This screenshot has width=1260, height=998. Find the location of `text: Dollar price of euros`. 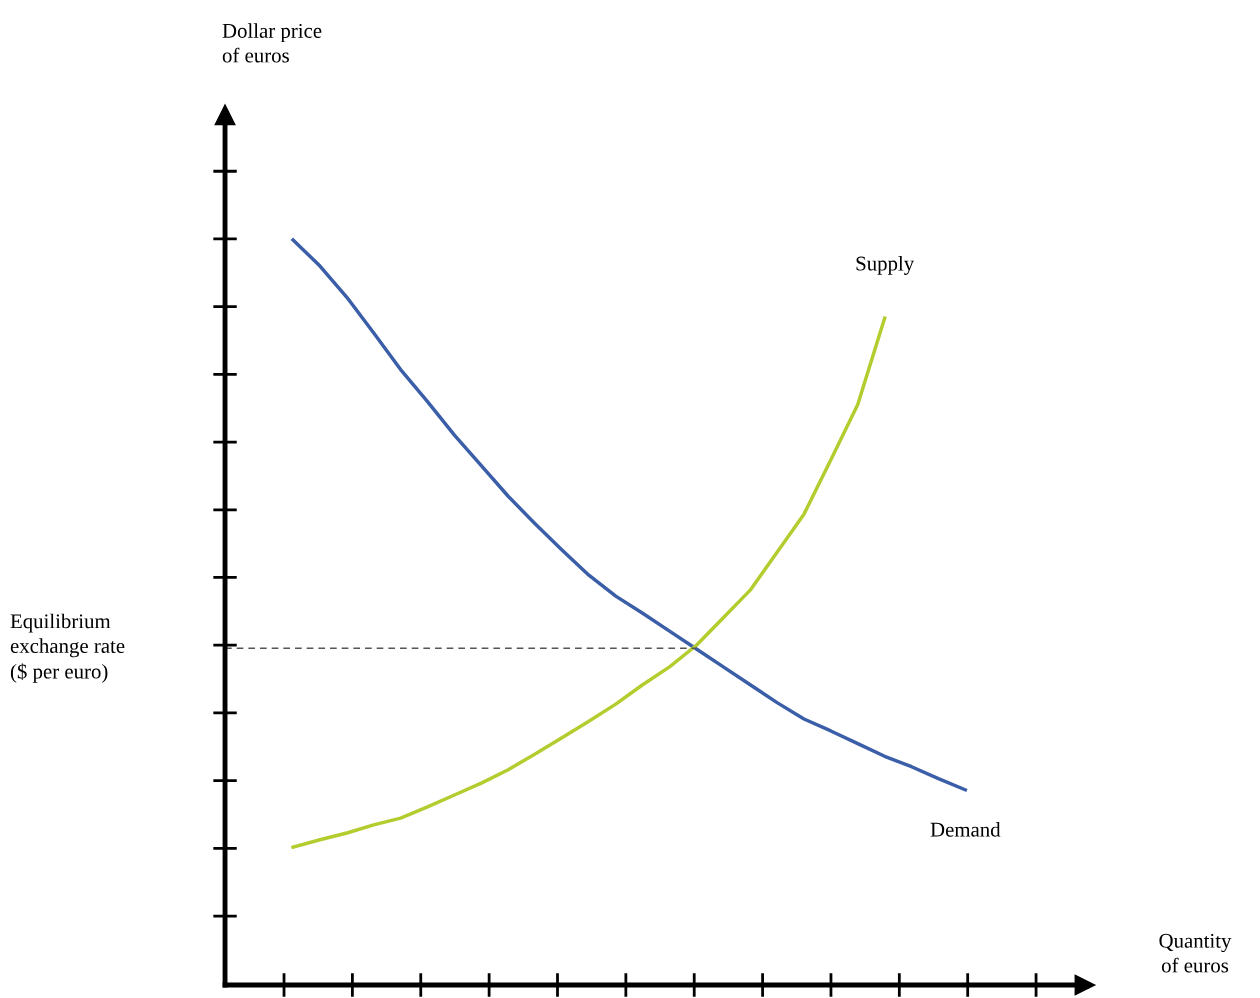

text: Dollar price of euros is located at coordinates (272, 43).